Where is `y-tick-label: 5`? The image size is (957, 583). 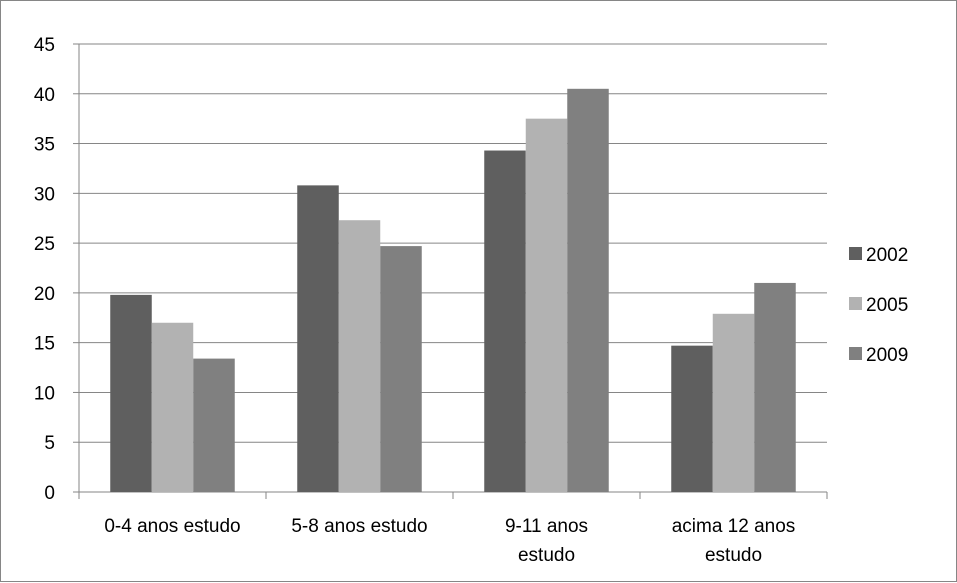 y-tick-label: 5 is located at coordinates (49, 443).